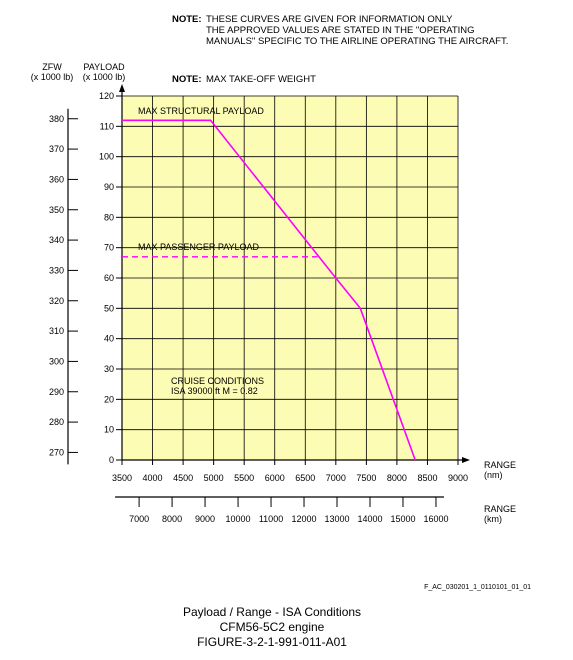  Describe the element at coordinates (435, 519) in the screenshot. I see `range-km-tick-label: 16000` at that location.